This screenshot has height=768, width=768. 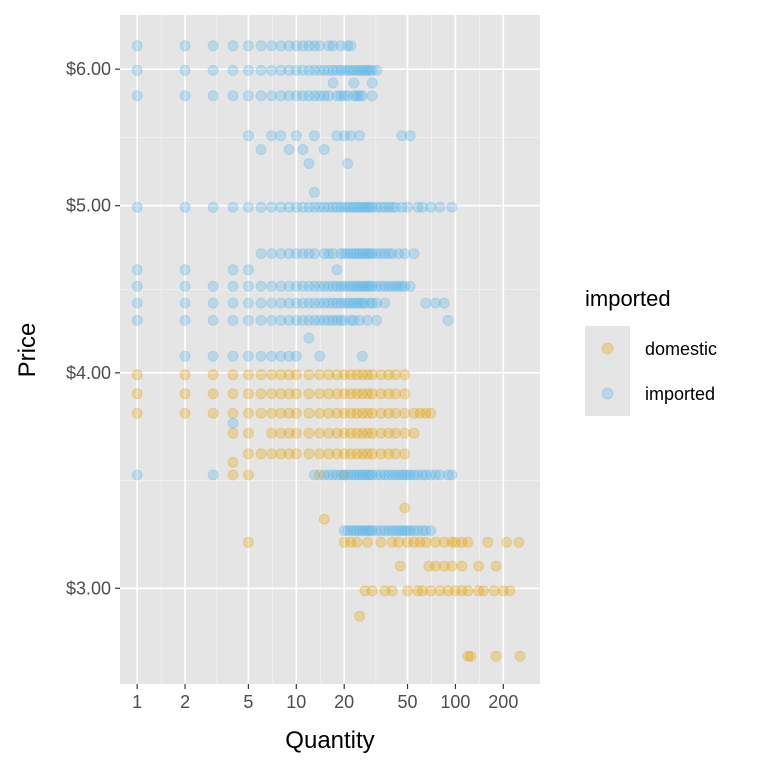 I want to click on x-tick-label: 2, so click(x=185, y=702).